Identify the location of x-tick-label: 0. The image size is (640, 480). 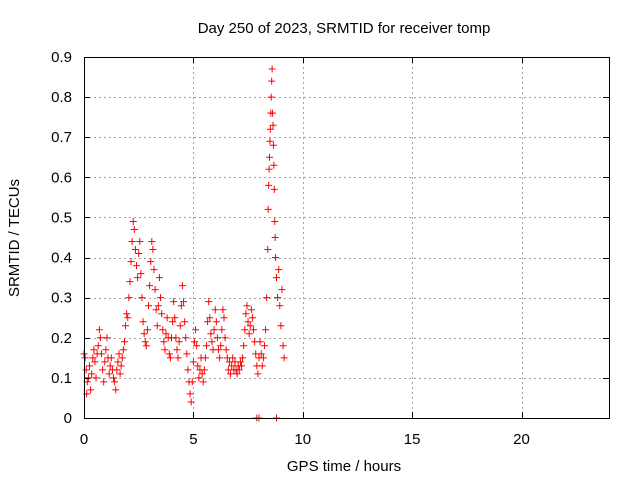
(84, 439).